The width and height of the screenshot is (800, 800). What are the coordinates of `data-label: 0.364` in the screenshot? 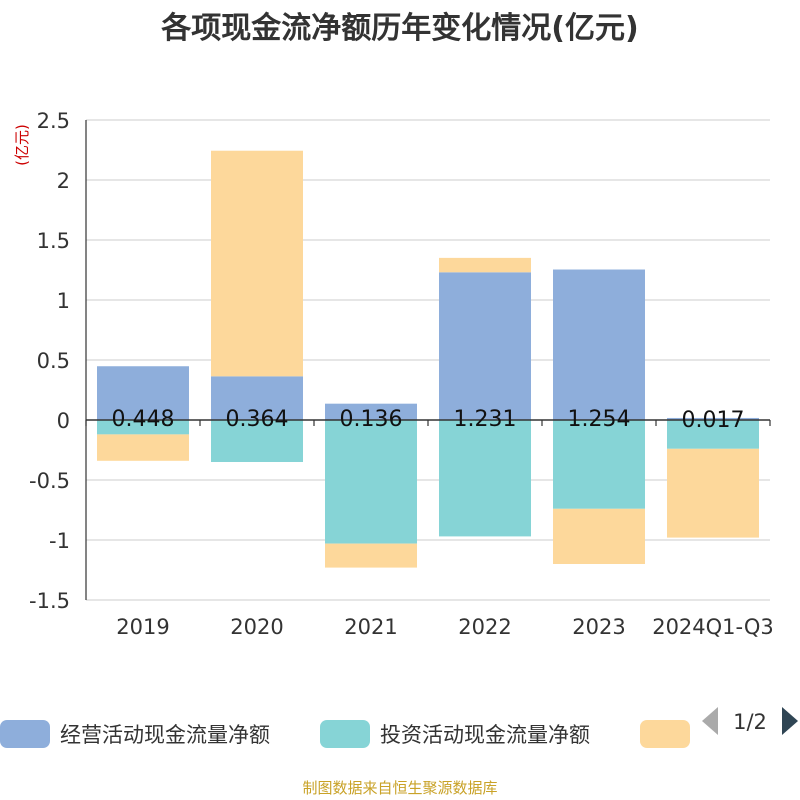 It's located at (257, 419).